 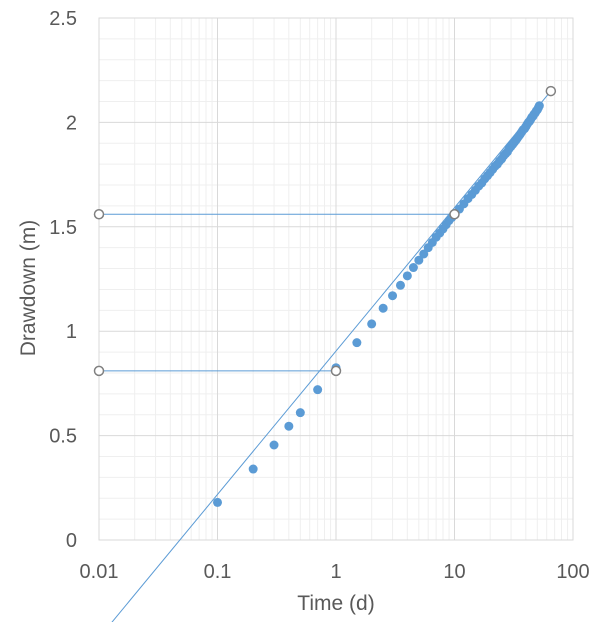 What do you see at coordinates (63, 437) in the screenshot?
I see `y-tick-label: 0.5` at bounding box center [63, 437].